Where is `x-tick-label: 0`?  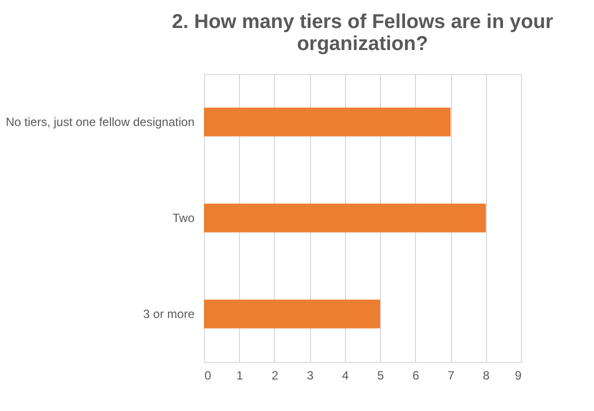
x-tick-label: 0 is located at coordinates (208, 375).